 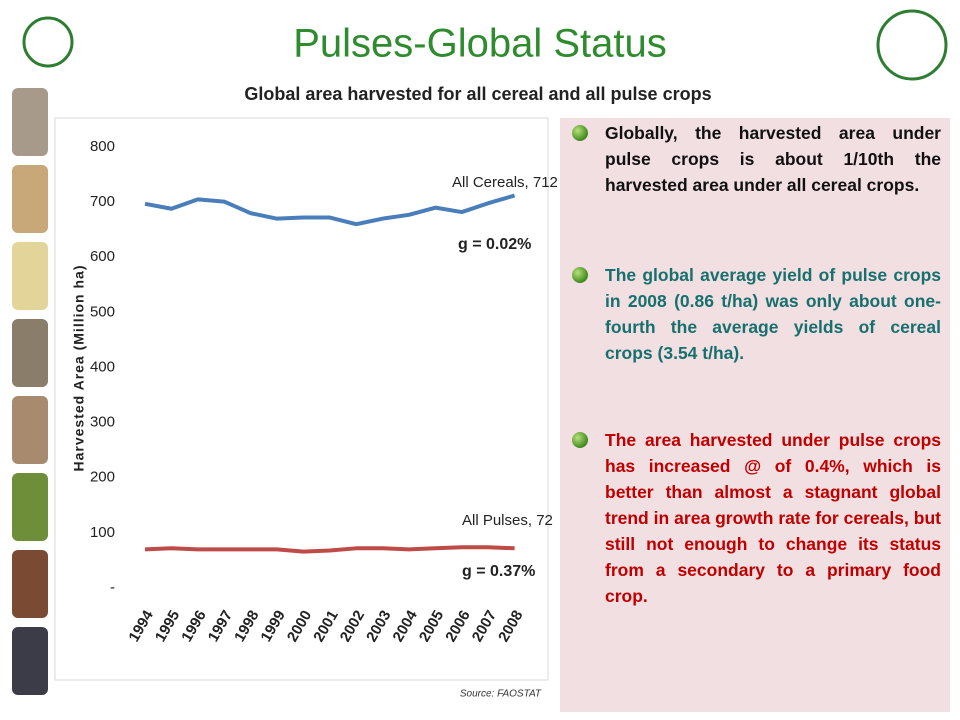 What do you see at coordinates (102, 311) in the screenshot?
I see `y-tick-label: 500` at bounding box center [102, 311].